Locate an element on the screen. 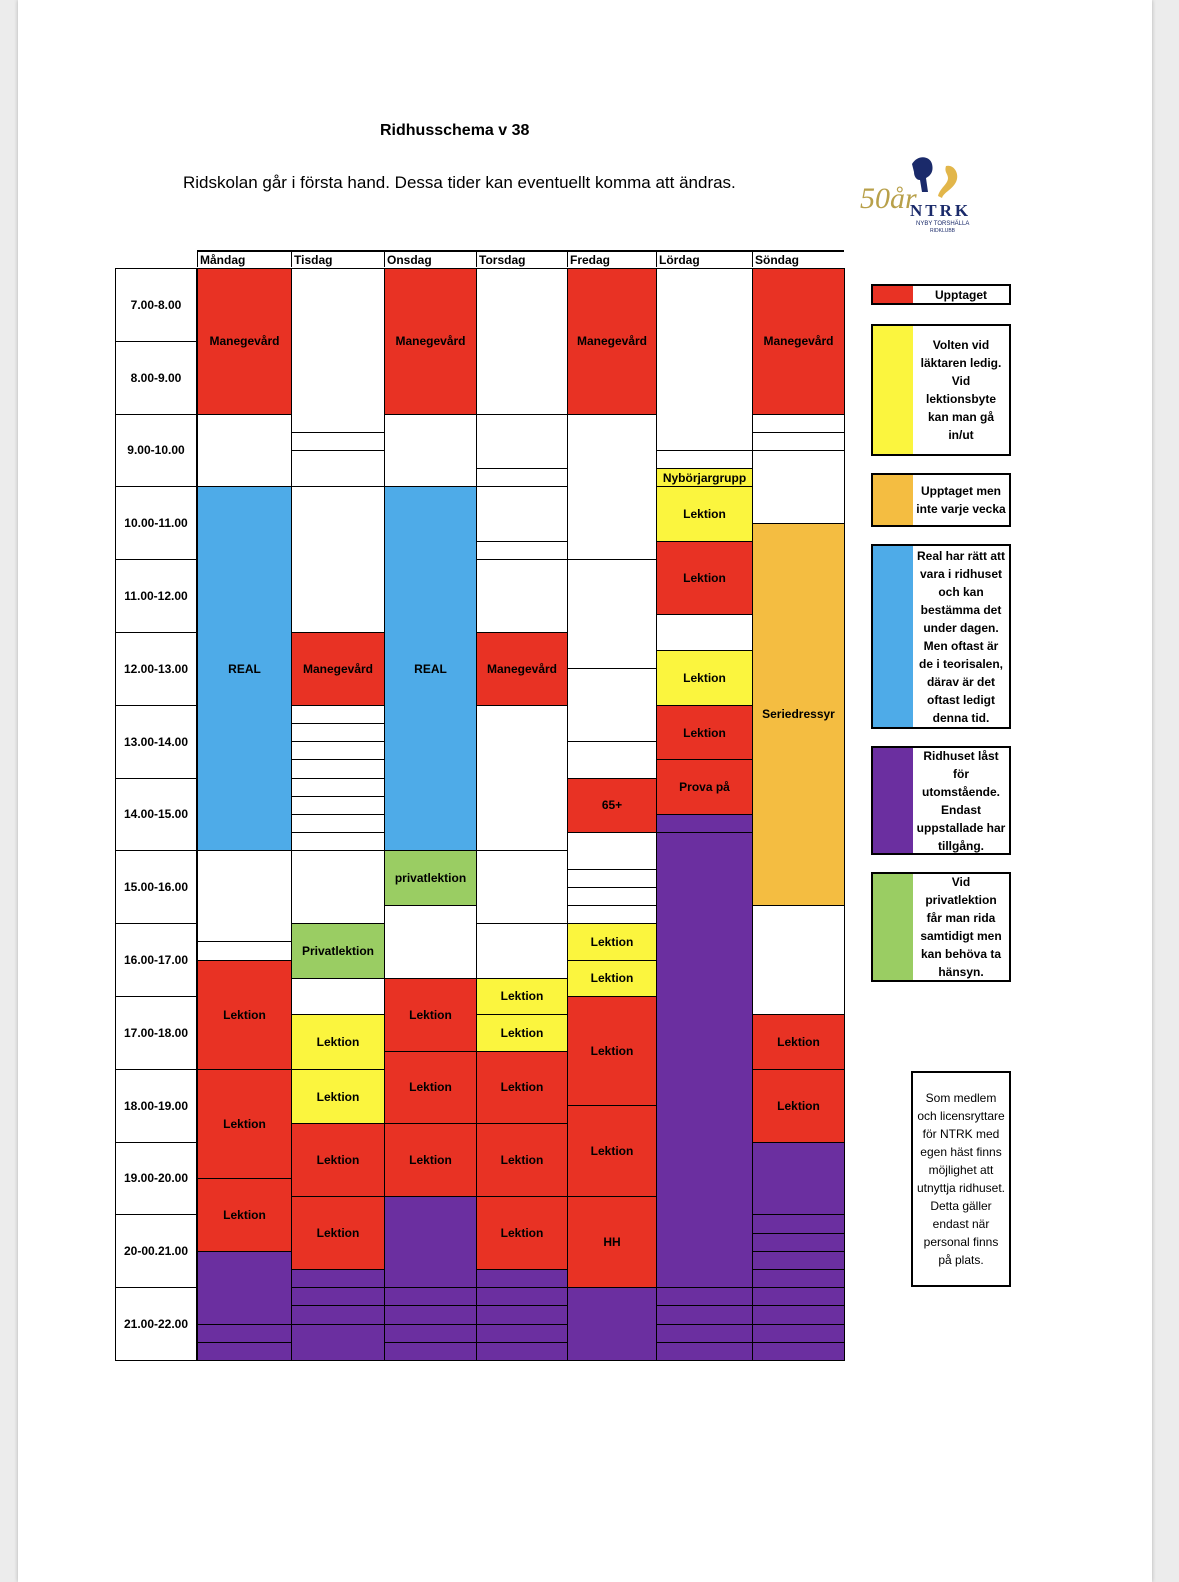  day-header: Lördag is located at coordinates (704, 258).